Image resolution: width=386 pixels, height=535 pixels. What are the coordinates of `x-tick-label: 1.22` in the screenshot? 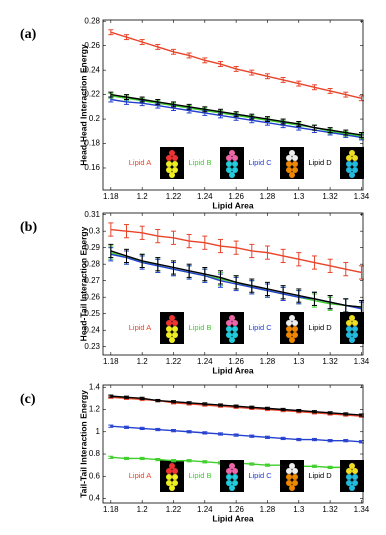 It's located at (174, 361).